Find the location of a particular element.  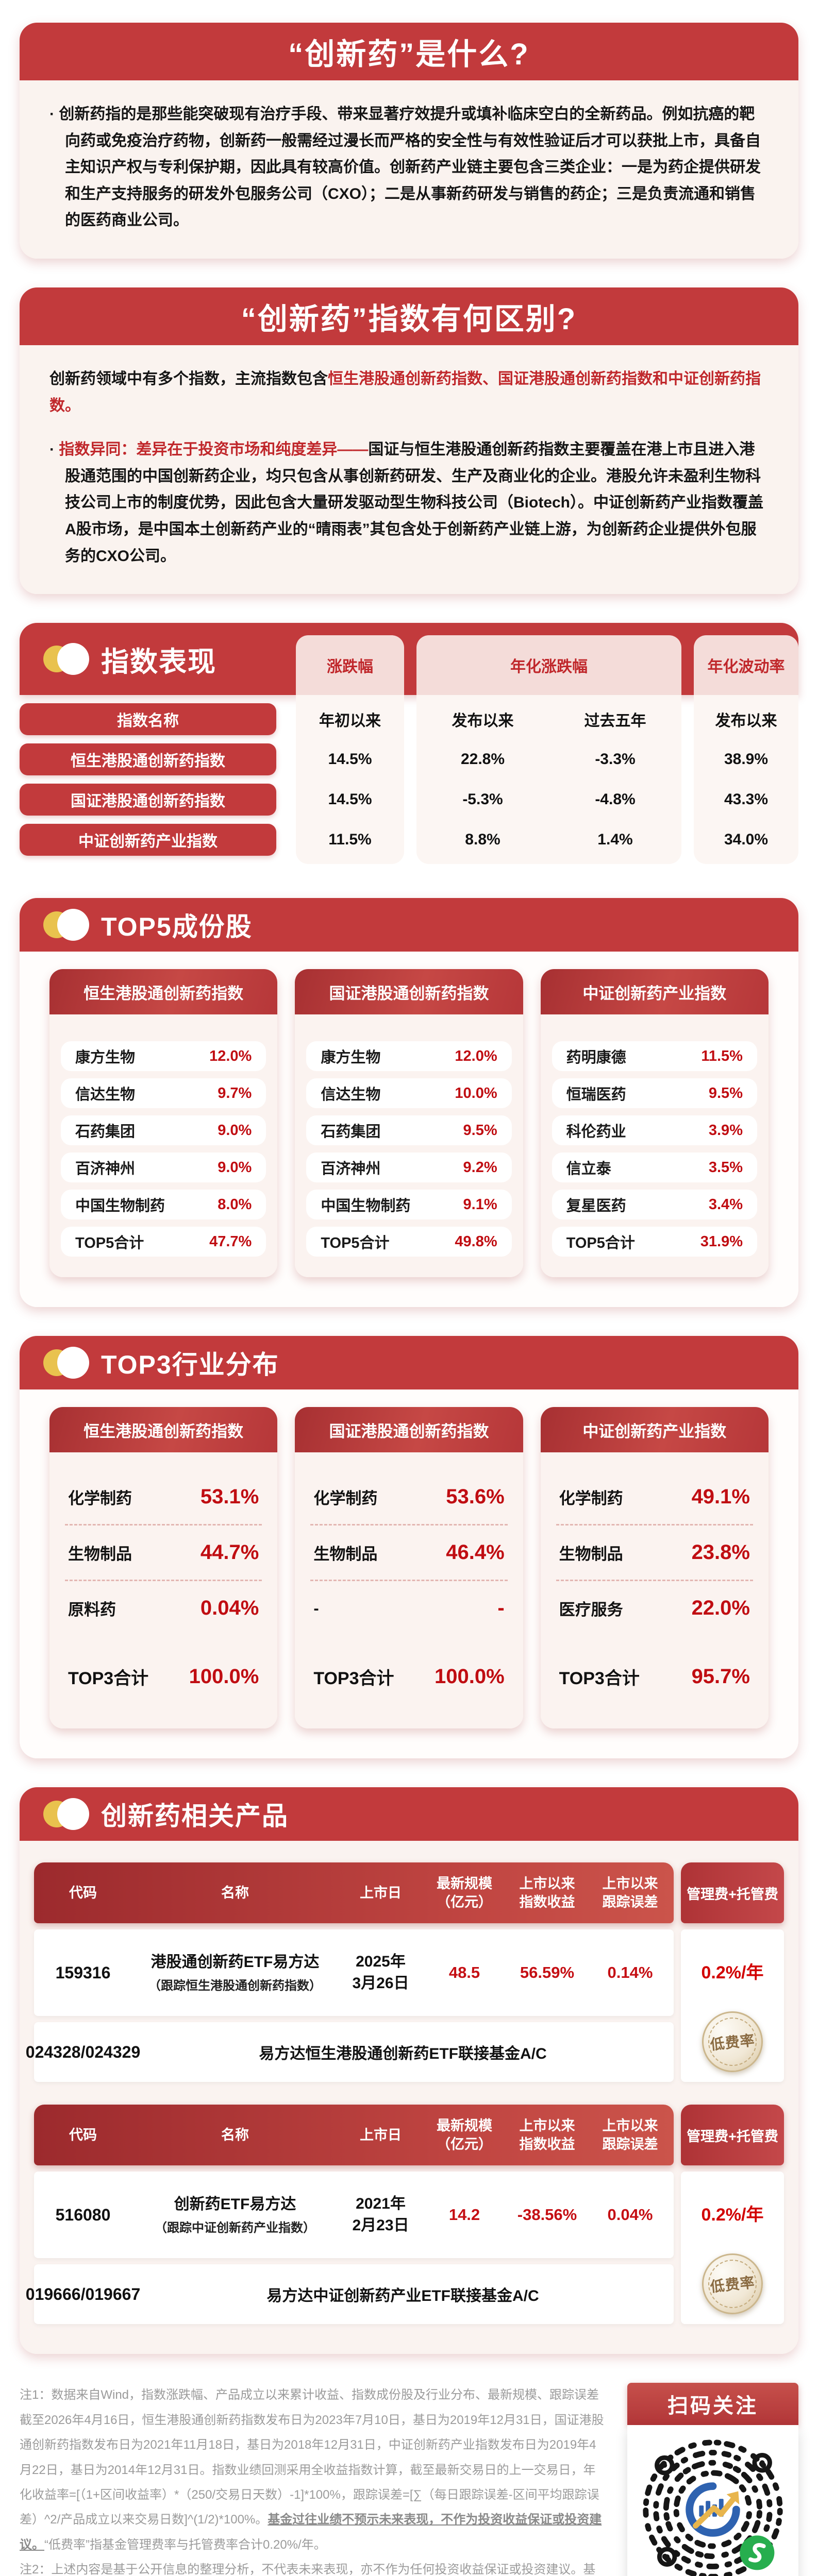

card-header: 国证港股通创新药指数 is located at coordinates (409, 992).